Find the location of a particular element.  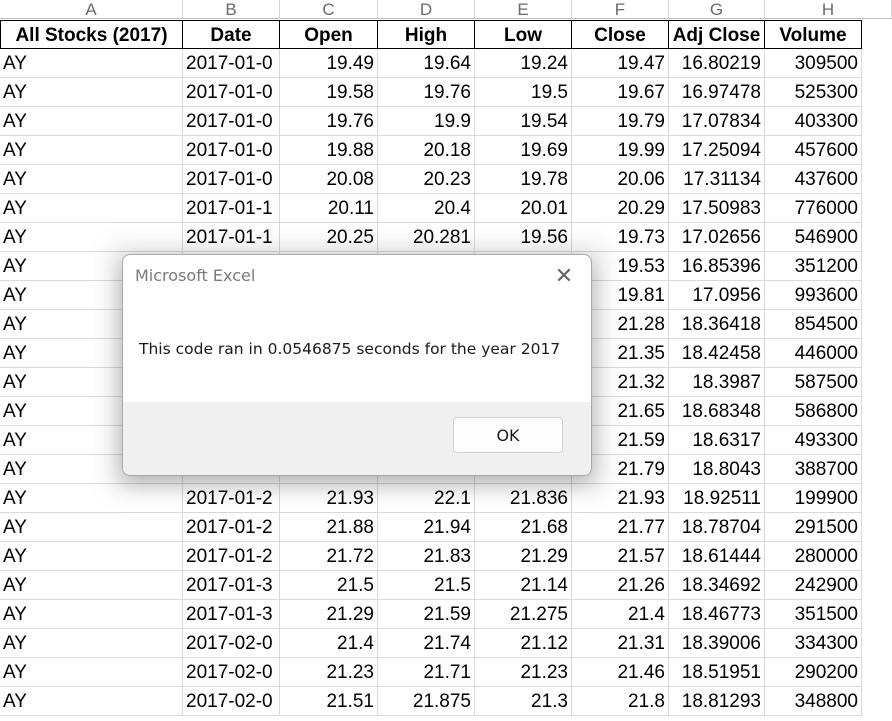

table-cell: 18.78704 is located at coordinates (717, 527).